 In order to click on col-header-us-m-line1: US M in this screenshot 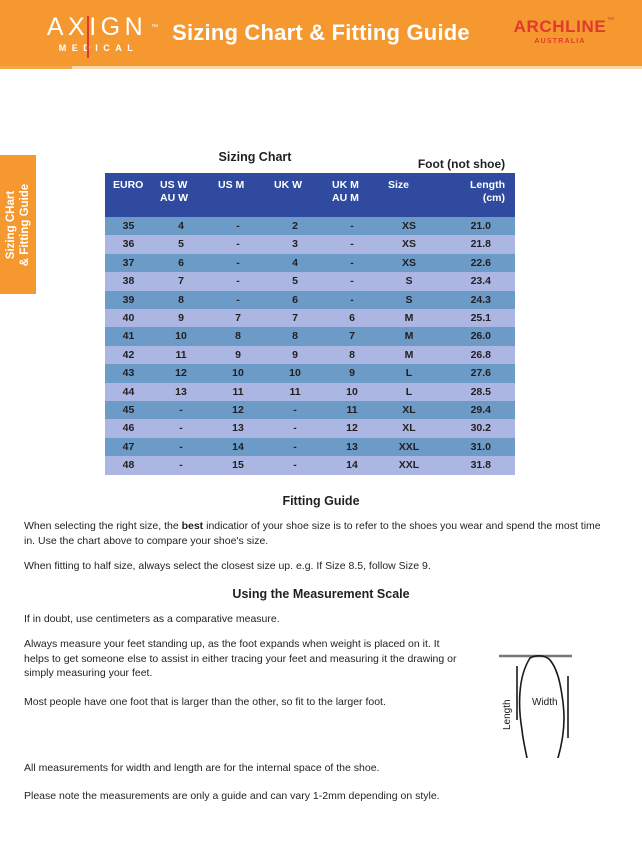, I will do `click(231, 185)`.